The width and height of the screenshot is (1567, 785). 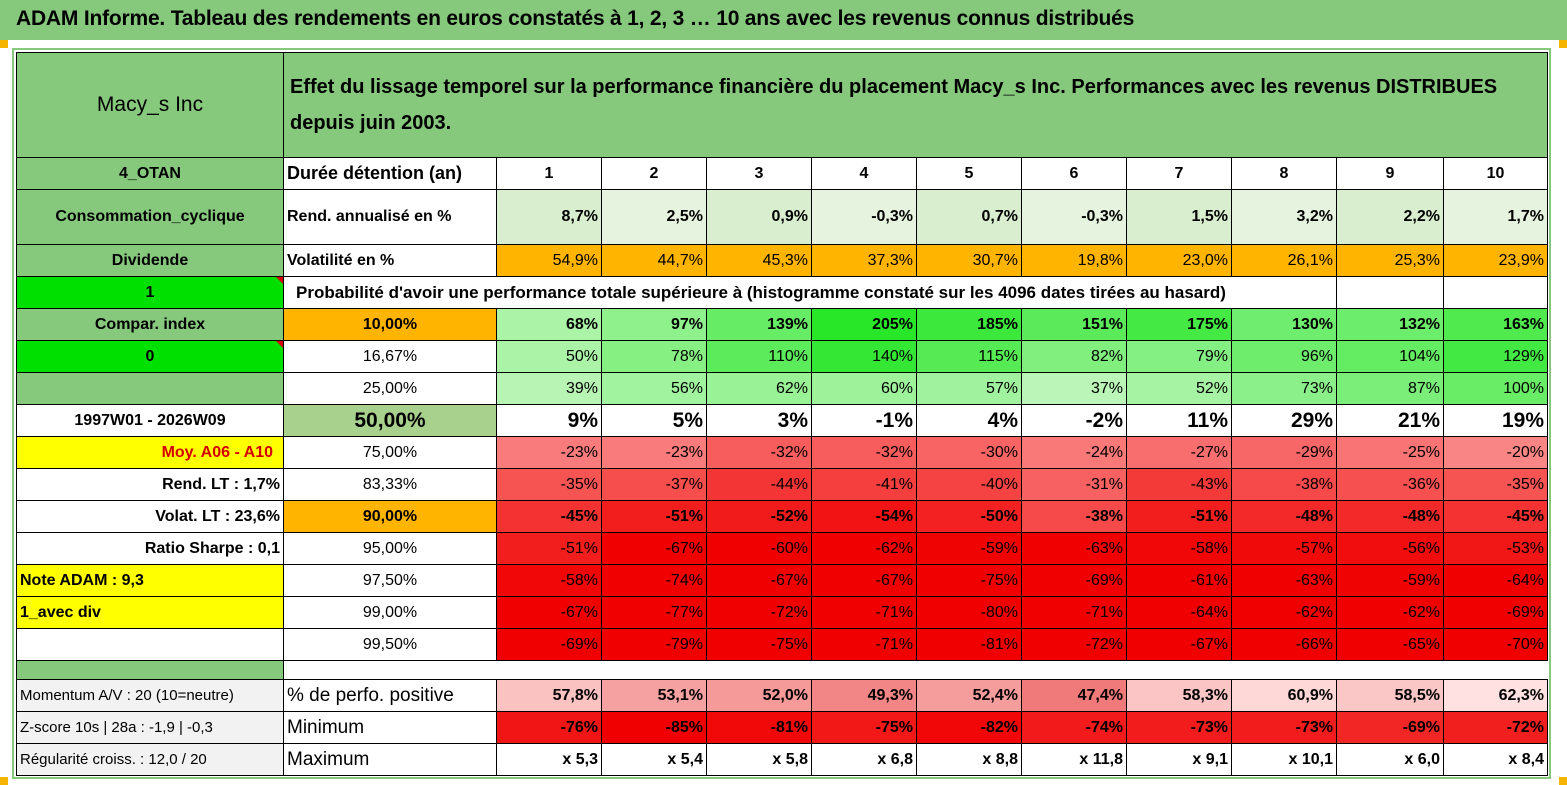 I want to click on volatility-value: 19,8%, so click(x=1074, y=260).